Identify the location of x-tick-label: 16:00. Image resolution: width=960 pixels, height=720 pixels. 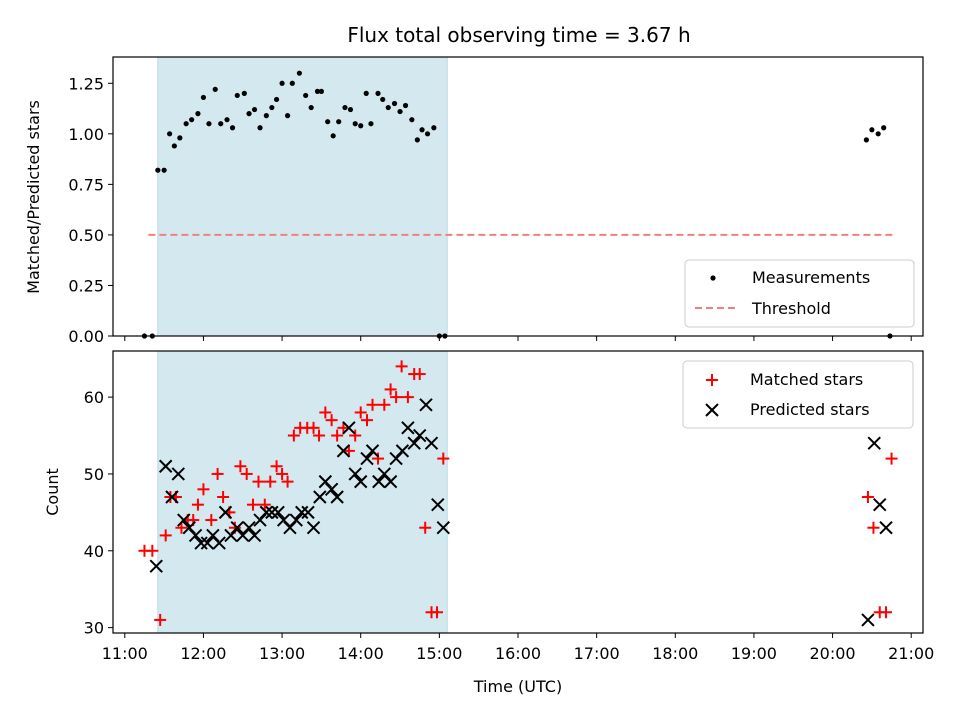
(518, 653).